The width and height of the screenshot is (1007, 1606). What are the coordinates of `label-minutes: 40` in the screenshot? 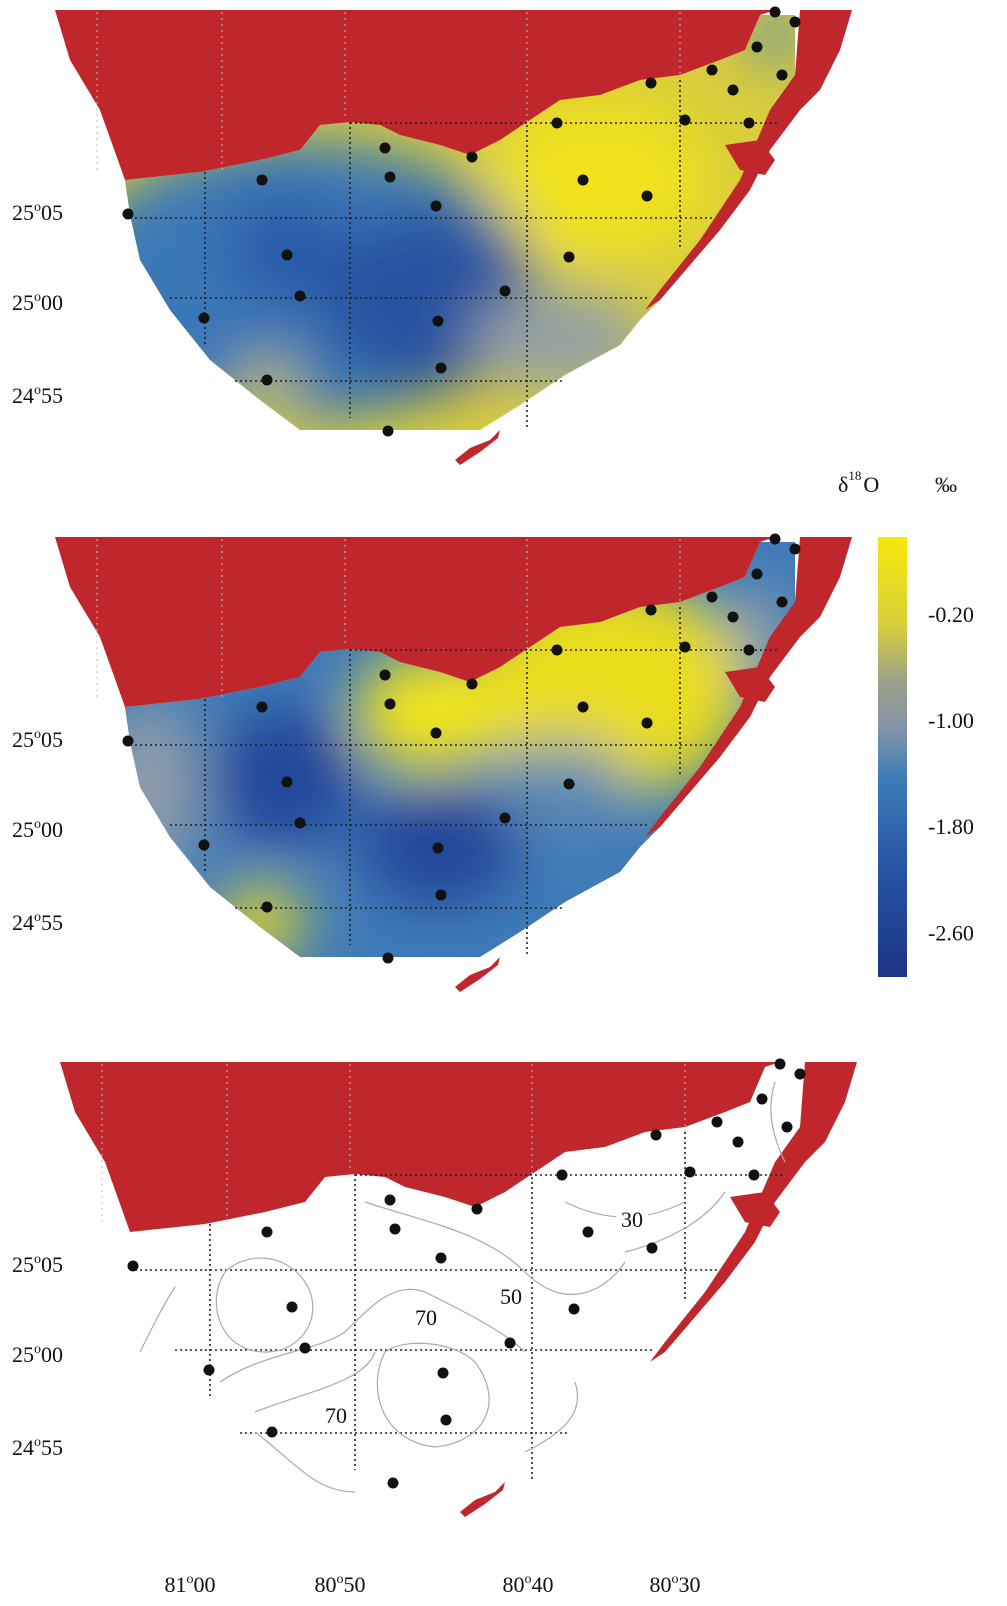 It's located at (543, 1584).